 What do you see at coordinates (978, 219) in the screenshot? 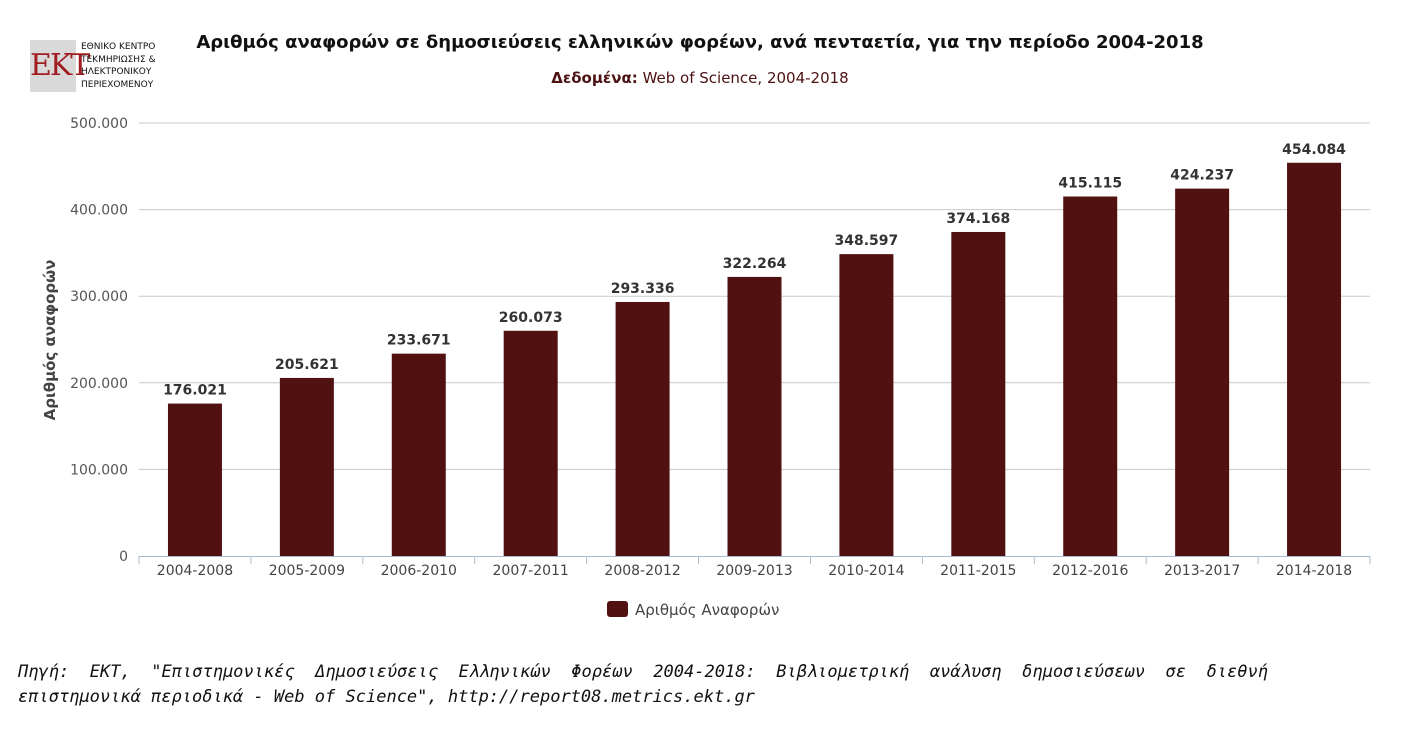
I see `data-label: 374.168` at bounding box center [978, 219].